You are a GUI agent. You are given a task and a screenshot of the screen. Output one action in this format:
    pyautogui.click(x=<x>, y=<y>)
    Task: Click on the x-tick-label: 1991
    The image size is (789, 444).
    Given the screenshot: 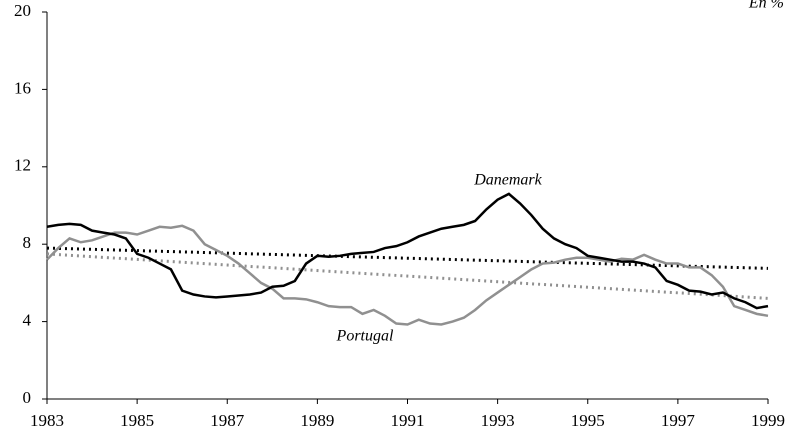 What is the action you would take?
    pyautogui.click(x=408, y=420)
    